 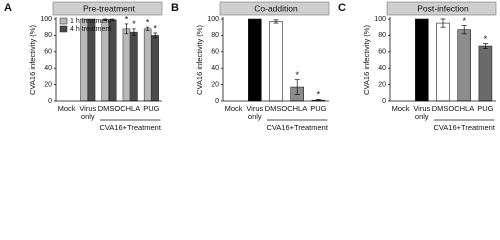 I want to click on panel-label: B, so click(x=175, y=8).